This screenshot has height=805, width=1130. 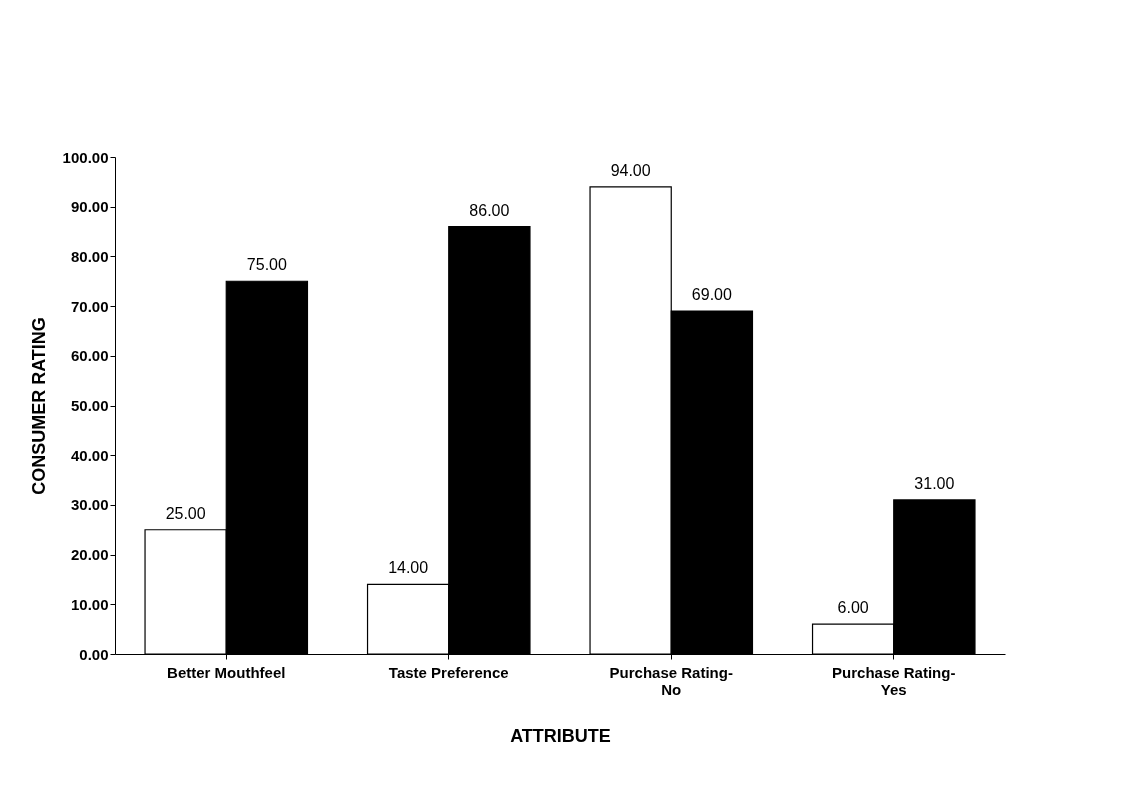 What do you see at coordinates (89, 306) in the screenshot?
I see `y-tick-label: 70.00` at bounding box center [89, 306].